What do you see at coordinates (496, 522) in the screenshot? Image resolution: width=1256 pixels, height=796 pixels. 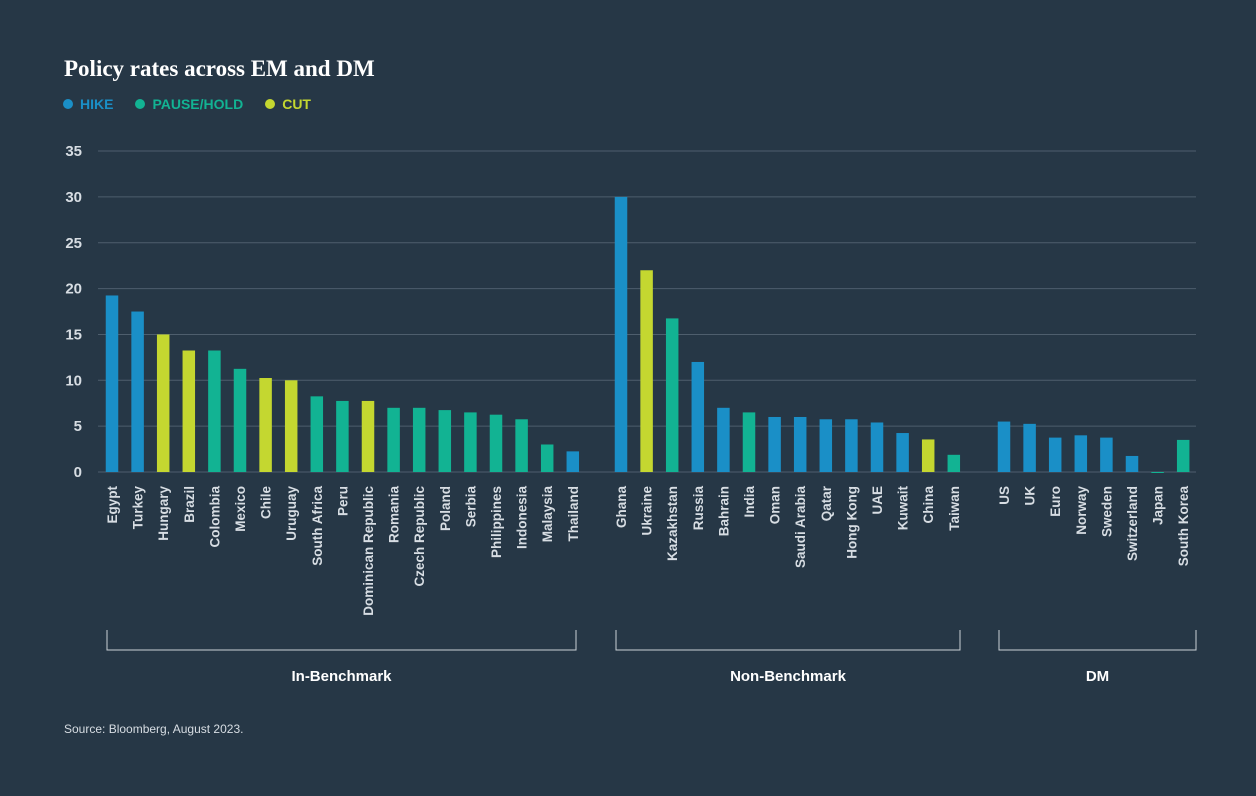 I see `x-tick-label: Philippines` at bounding box center [496, 522].